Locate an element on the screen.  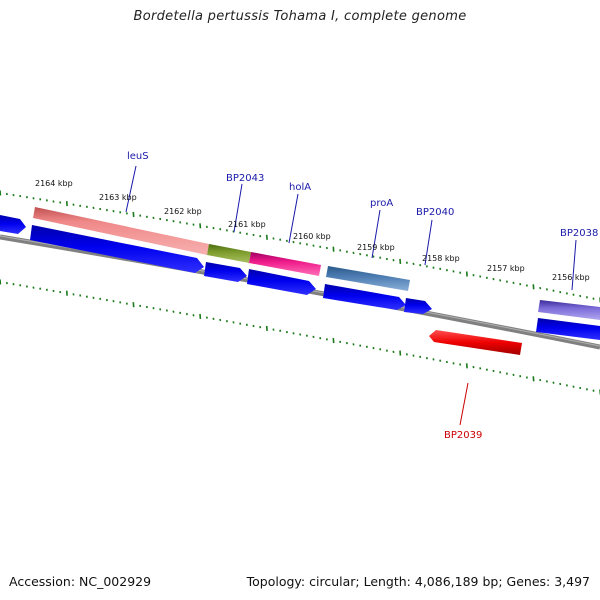
accession-text: Accession: NC_002929 is located at coordinates (80, 581).